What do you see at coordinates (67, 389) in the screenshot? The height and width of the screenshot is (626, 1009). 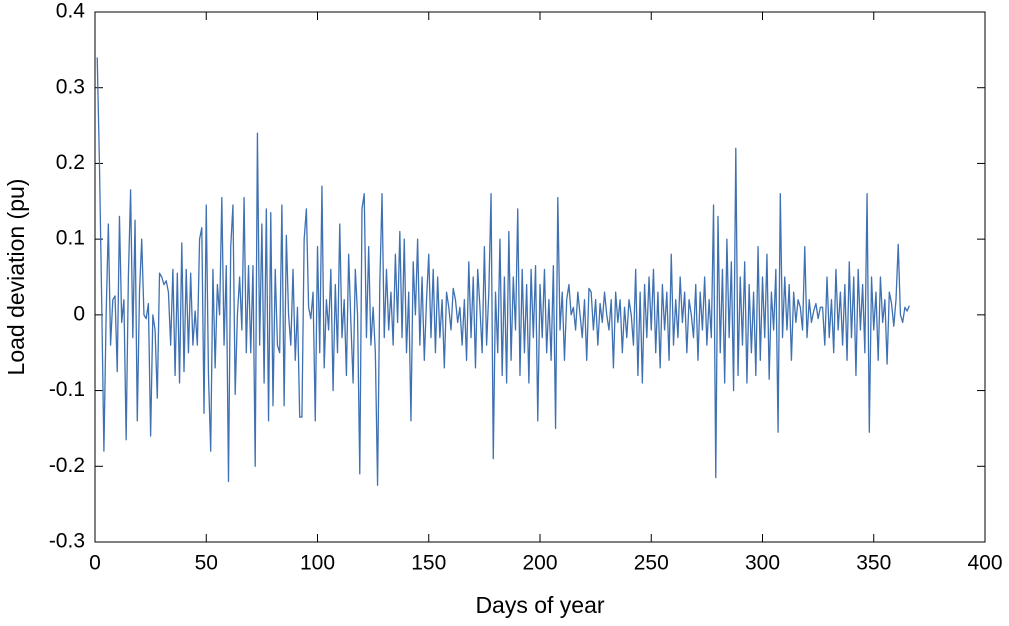 I see `y-tick-label: -0.1` at bounding box center [67, 389].